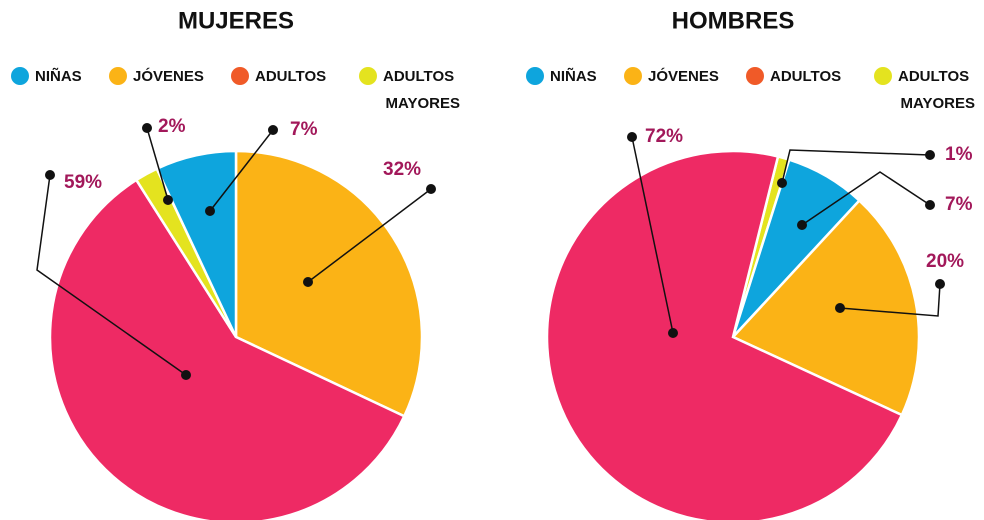  What do you see at coordinates (236, 20) in the screenshot?
I see `chart-title: MUJERES` at bounding box center [236, 20].